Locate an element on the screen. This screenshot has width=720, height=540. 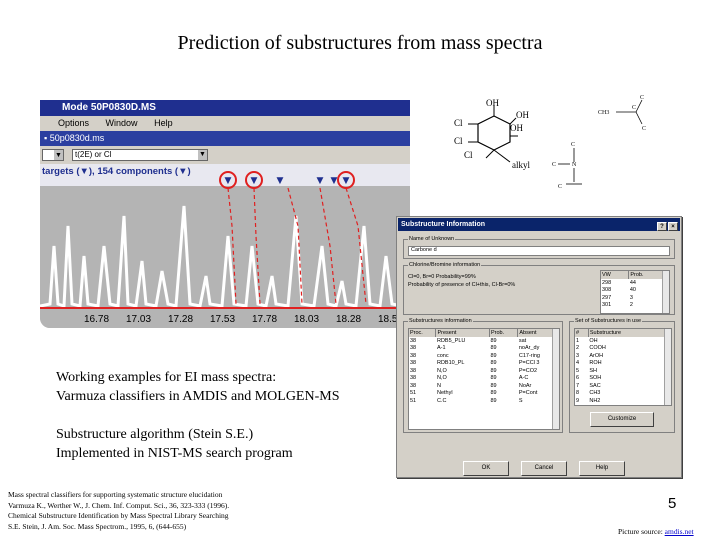
list-item: 4 ROH is located at coordinates (589, 363).